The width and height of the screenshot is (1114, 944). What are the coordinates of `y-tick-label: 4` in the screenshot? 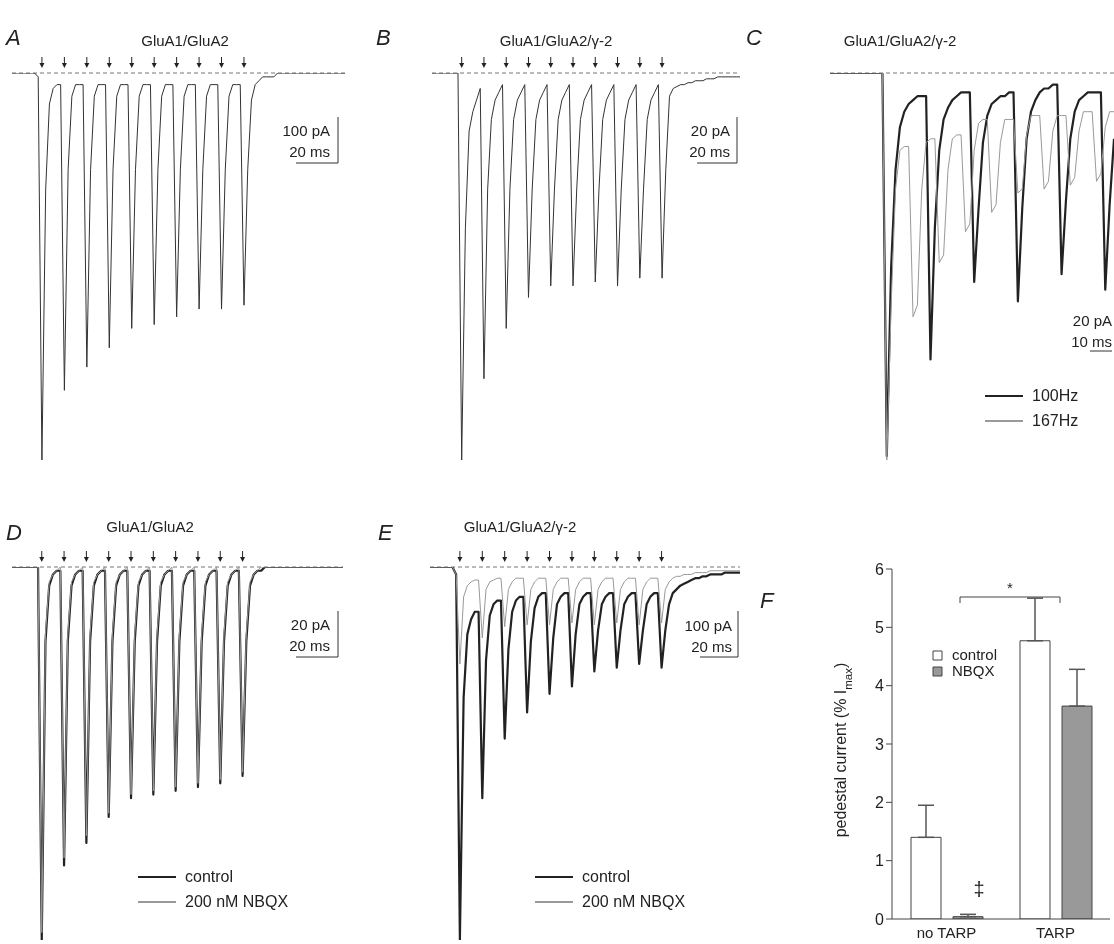 It's located at (880, 686).